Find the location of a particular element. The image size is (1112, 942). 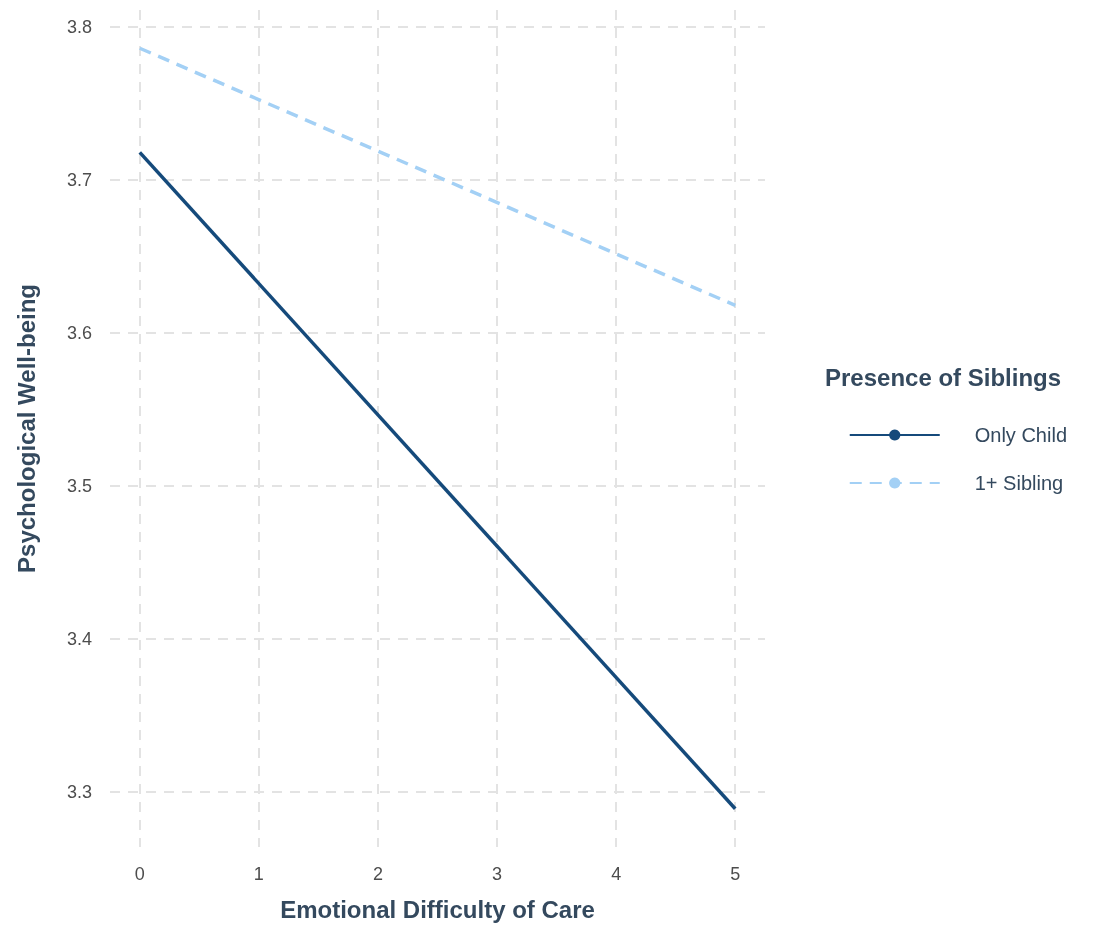

x-tick-label: 2 is located at coordinates (377, 874).